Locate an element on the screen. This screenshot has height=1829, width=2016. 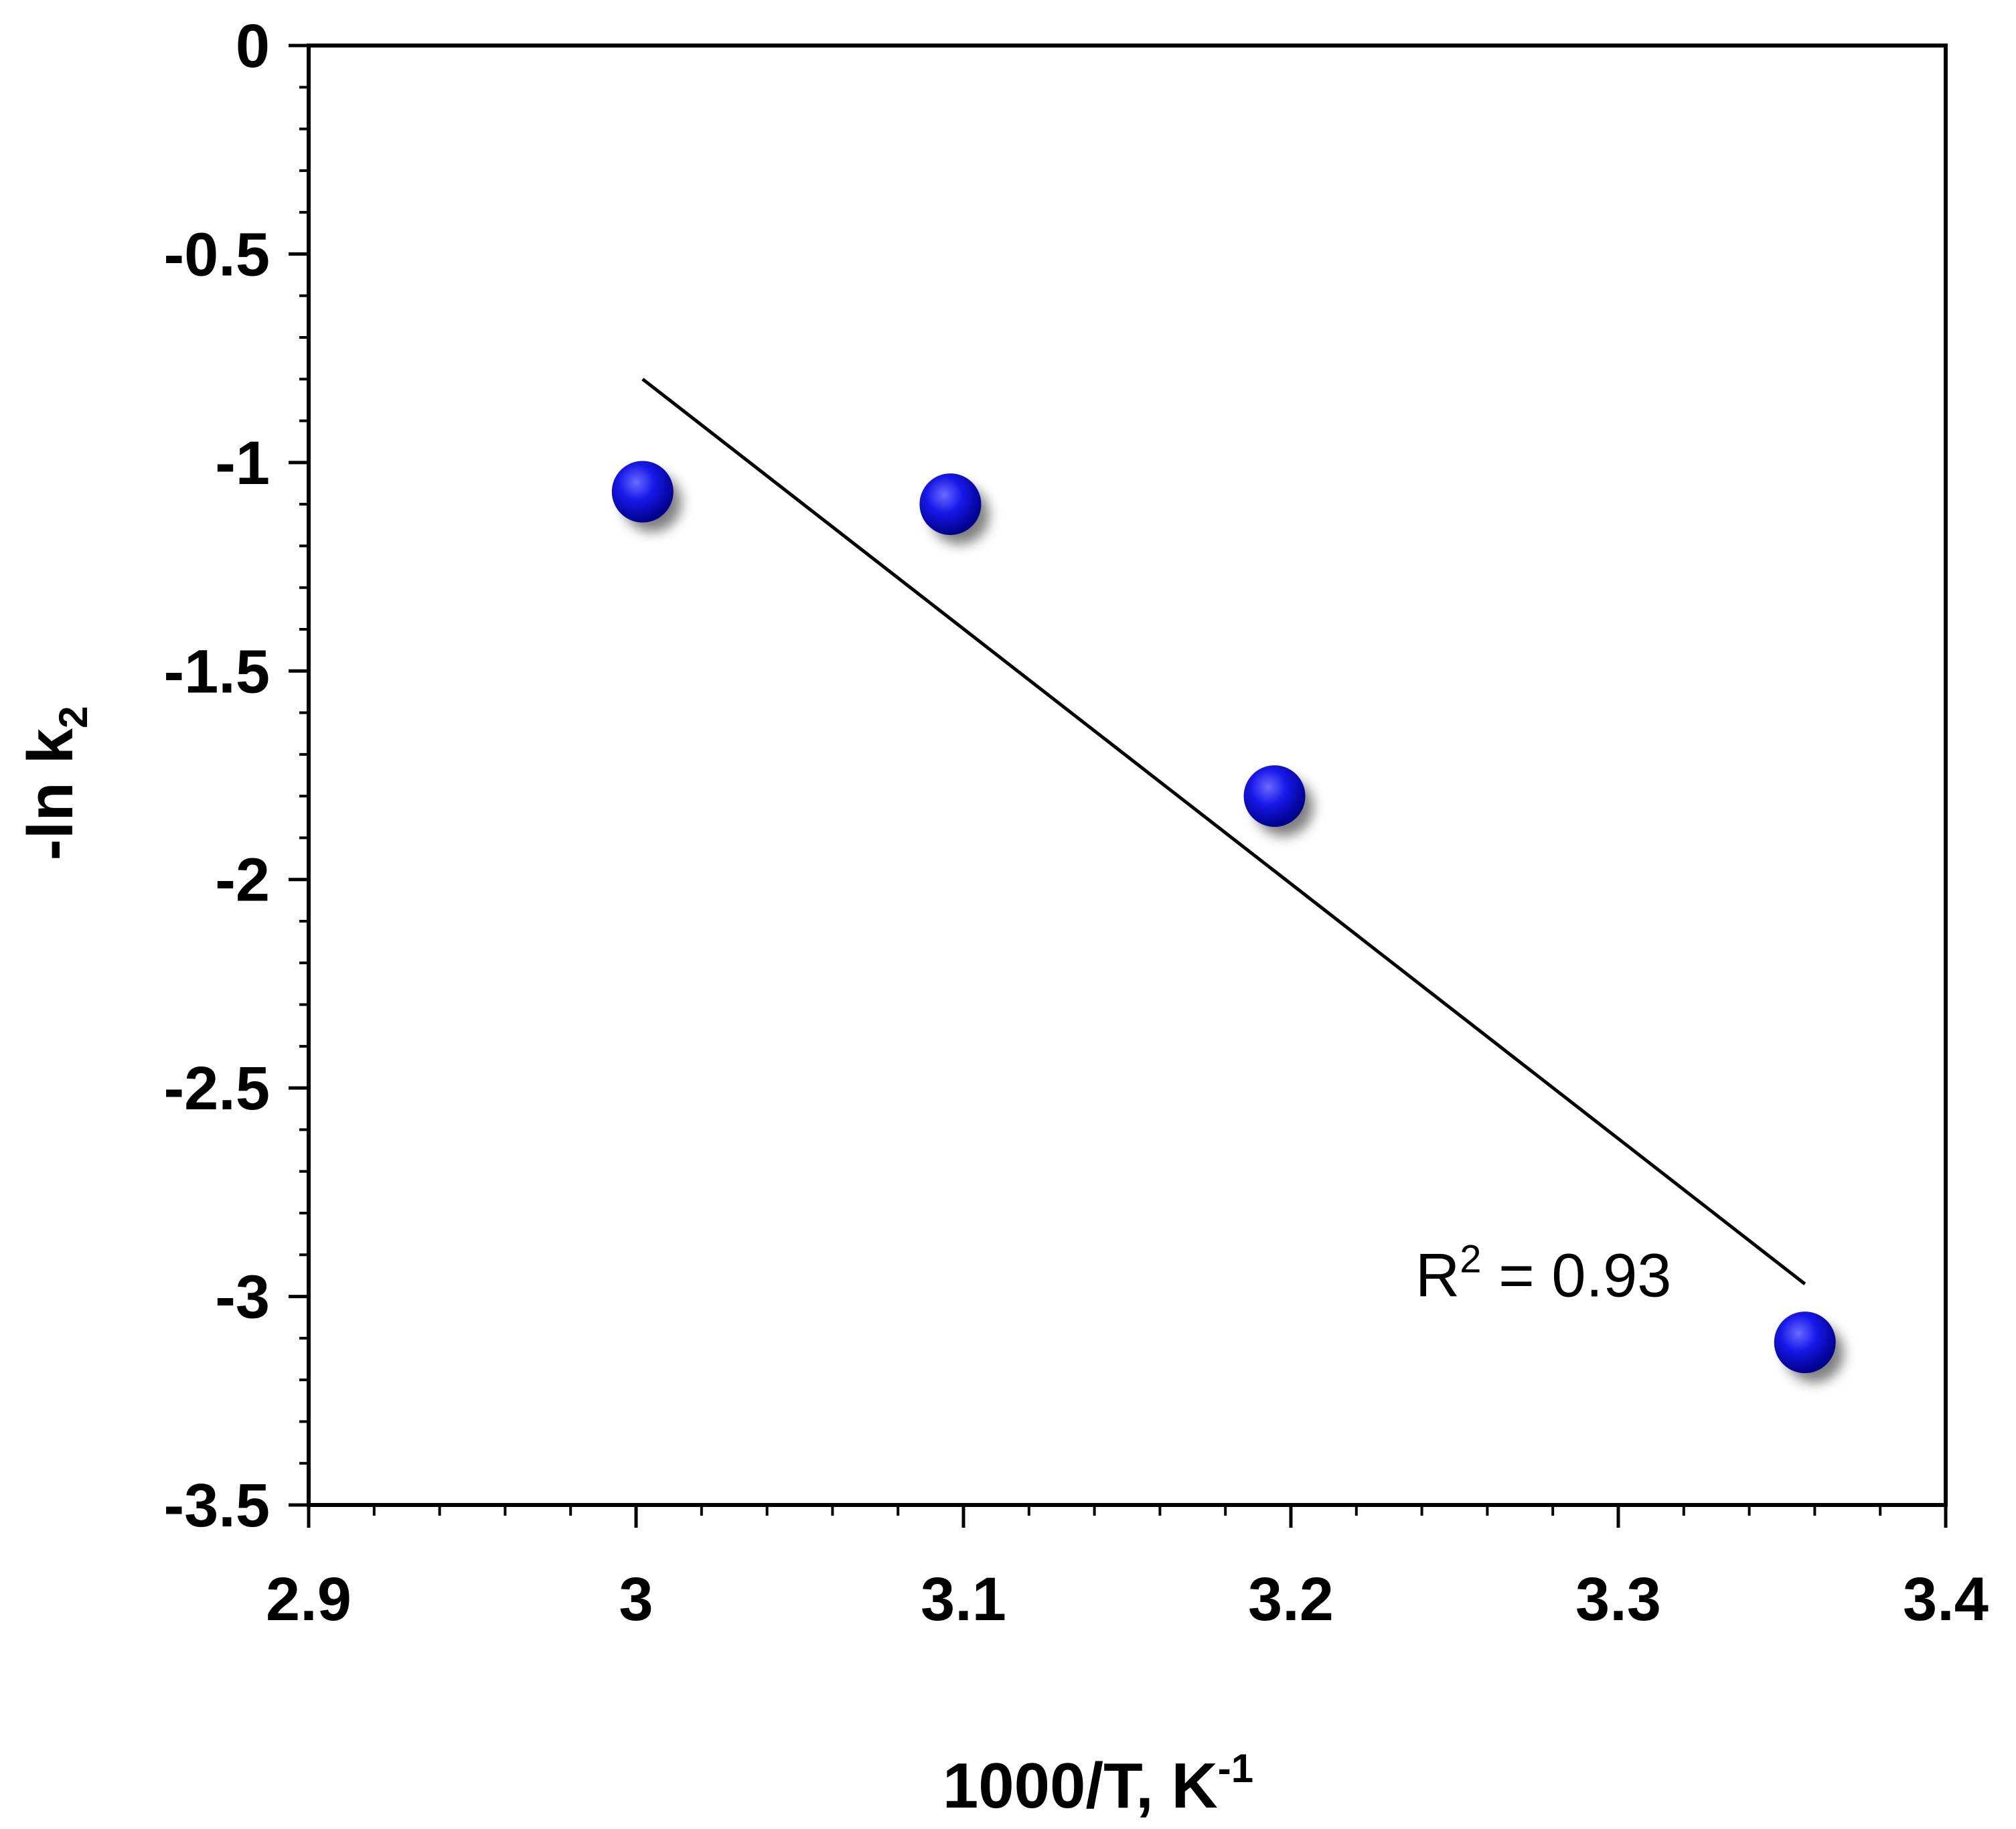
y-tick-label: -2.5 is located at coordinates (216, 1088).